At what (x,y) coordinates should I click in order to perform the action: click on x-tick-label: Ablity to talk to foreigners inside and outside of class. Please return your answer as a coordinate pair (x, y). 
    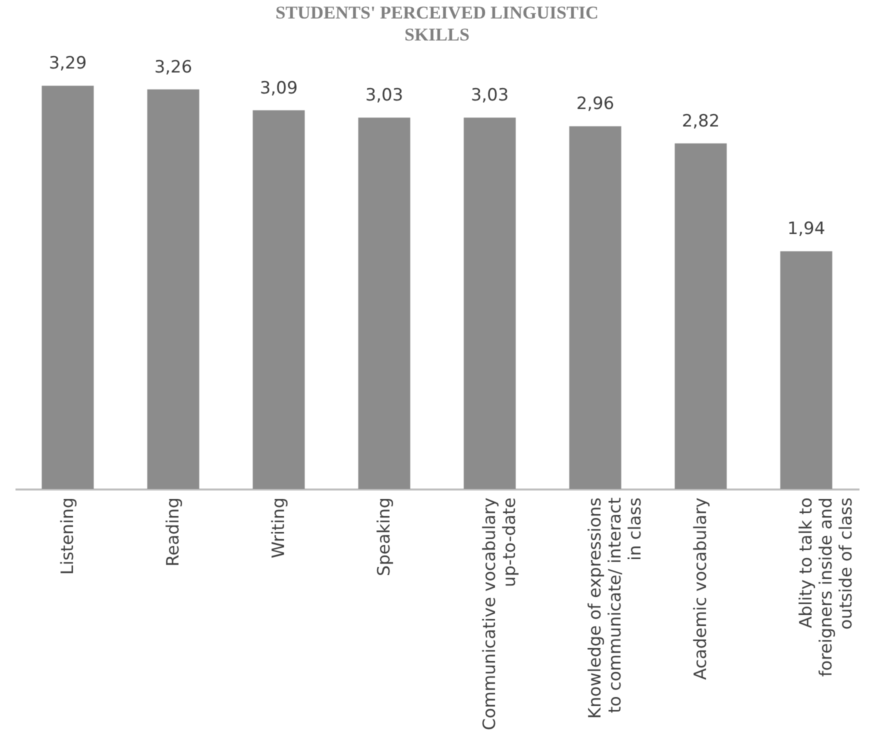
    Looking at the image, I should click on (826, 587).